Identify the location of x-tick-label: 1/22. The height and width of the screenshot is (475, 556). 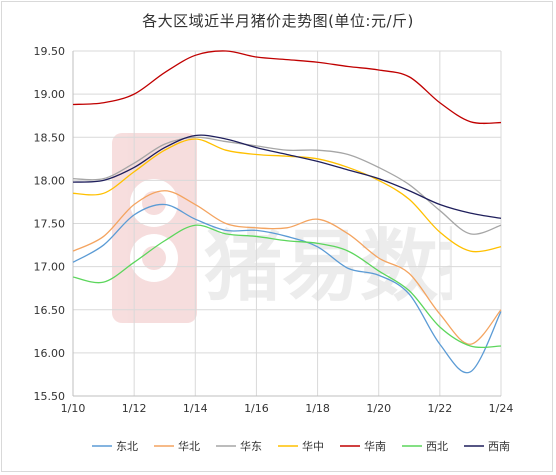
(440, 408).